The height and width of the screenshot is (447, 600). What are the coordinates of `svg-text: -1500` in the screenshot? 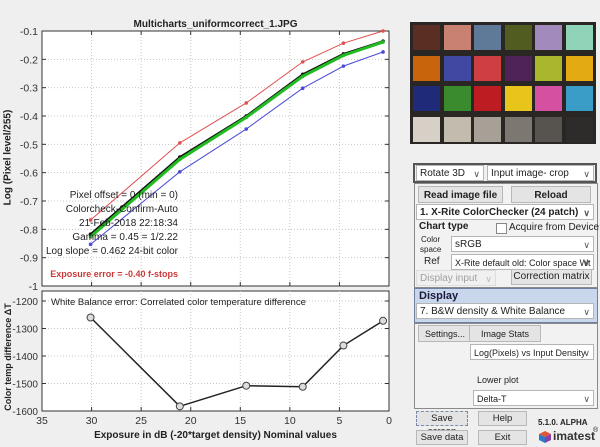 It's located at (25, 385).